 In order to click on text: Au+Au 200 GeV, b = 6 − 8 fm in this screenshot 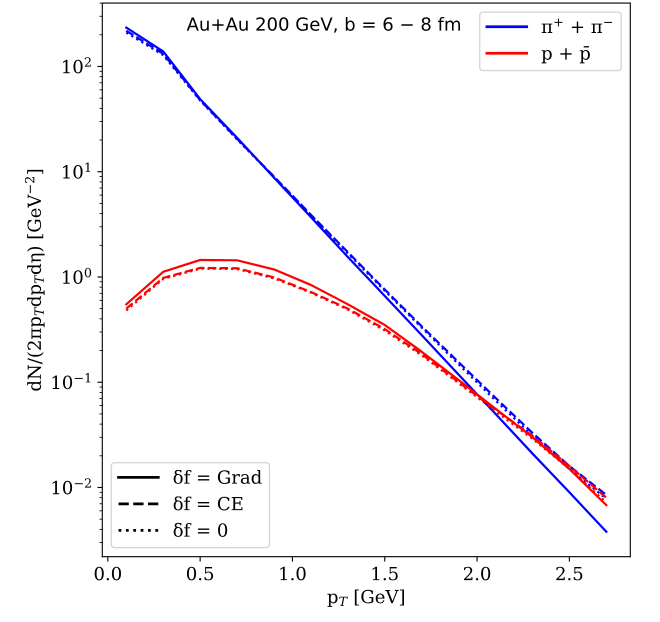, I will do `click(323, 24)`.